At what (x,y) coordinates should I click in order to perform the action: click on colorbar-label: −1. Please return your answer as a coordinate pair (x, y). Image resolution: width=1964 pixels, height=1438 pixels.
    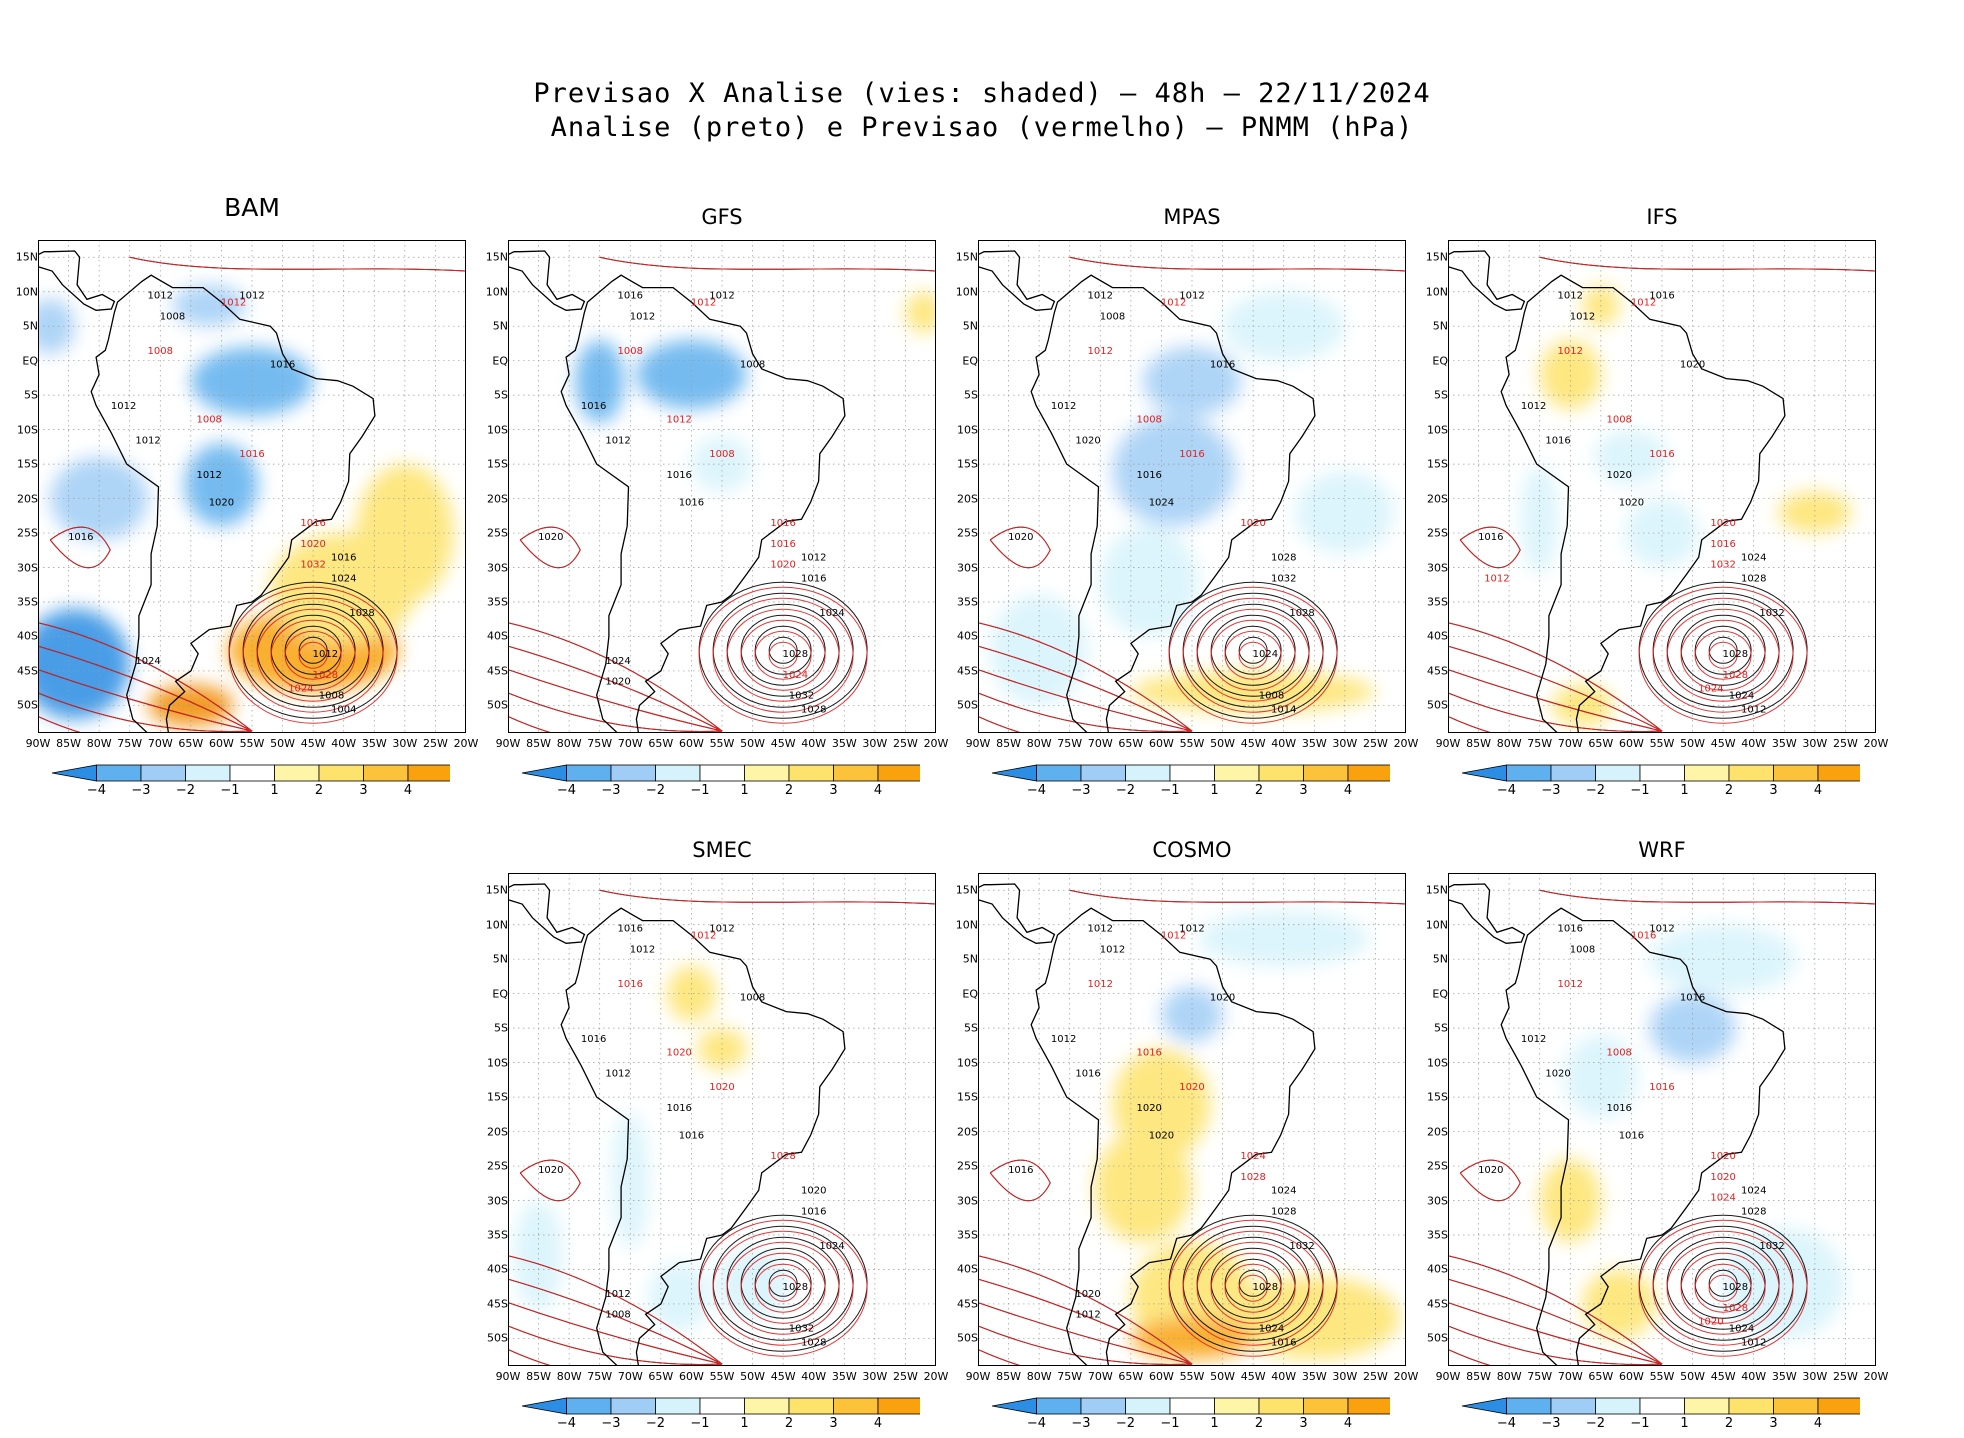
    Looking at the image, I should click on (230, 790).